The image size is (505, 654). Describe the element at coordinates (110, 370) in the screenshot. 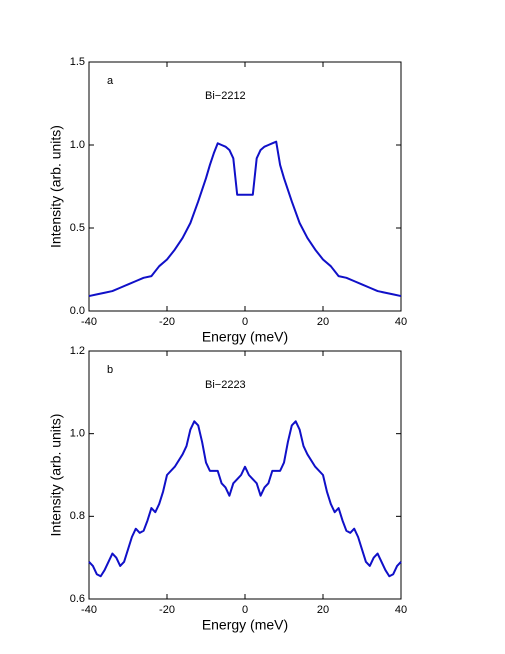

I see `panel-label: b` at that location.